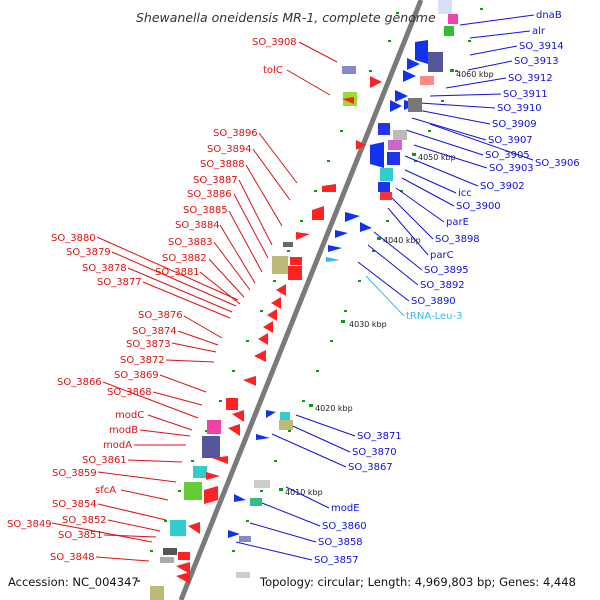 This screenshot has height=600, width=600. Describe the element at coordinates (222, 164) in the screenshot. I see `gene-label-so3888: SO_3888` at that location.